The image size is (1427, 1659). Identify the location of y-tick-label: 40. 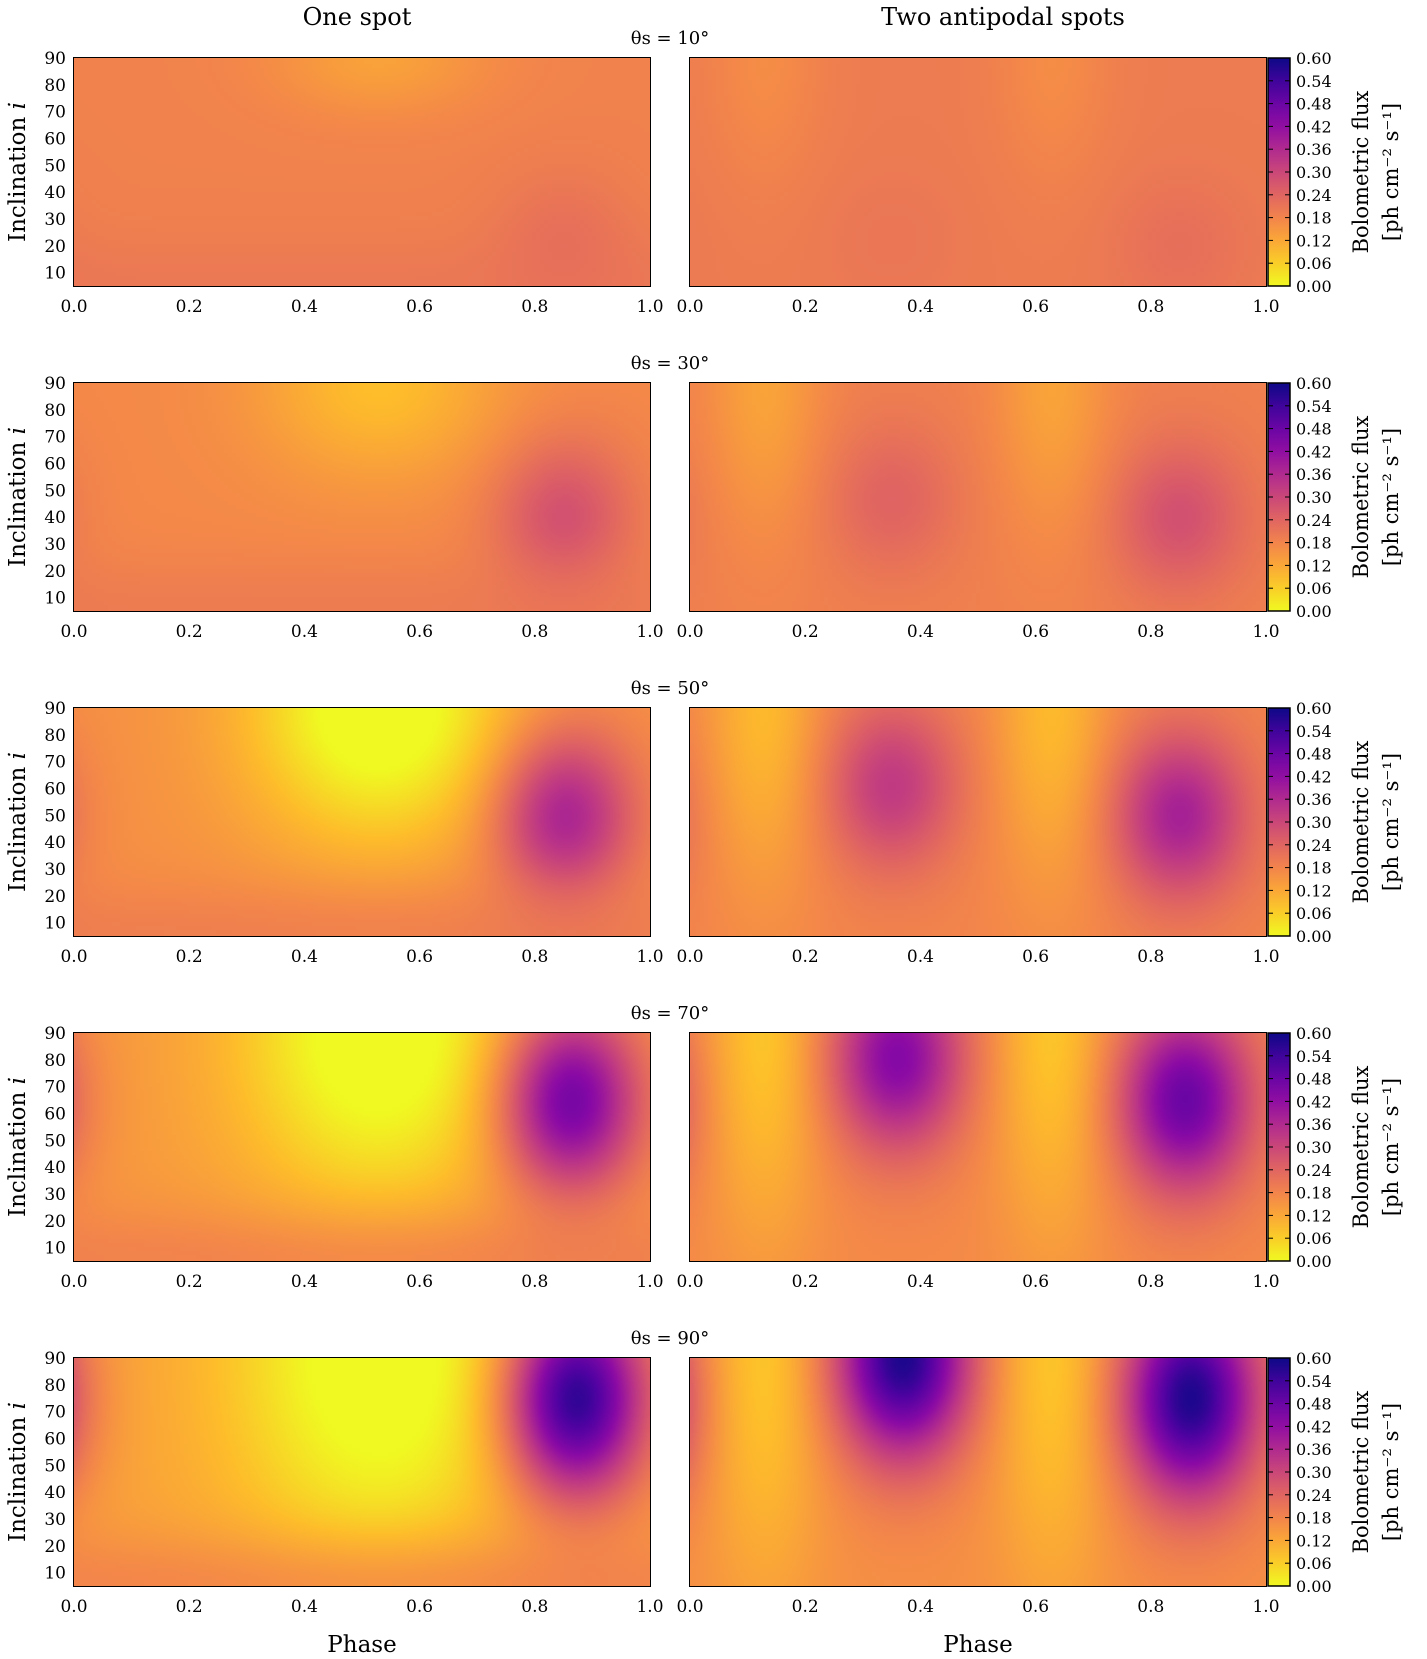
(55, 843).